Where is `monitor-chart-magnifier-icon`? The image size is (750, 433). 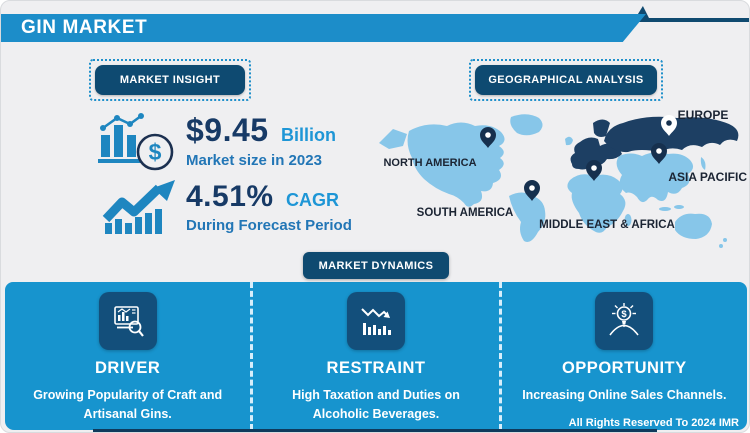
monitor-chart-magnifier-icon is located at coordinates (128, 321).